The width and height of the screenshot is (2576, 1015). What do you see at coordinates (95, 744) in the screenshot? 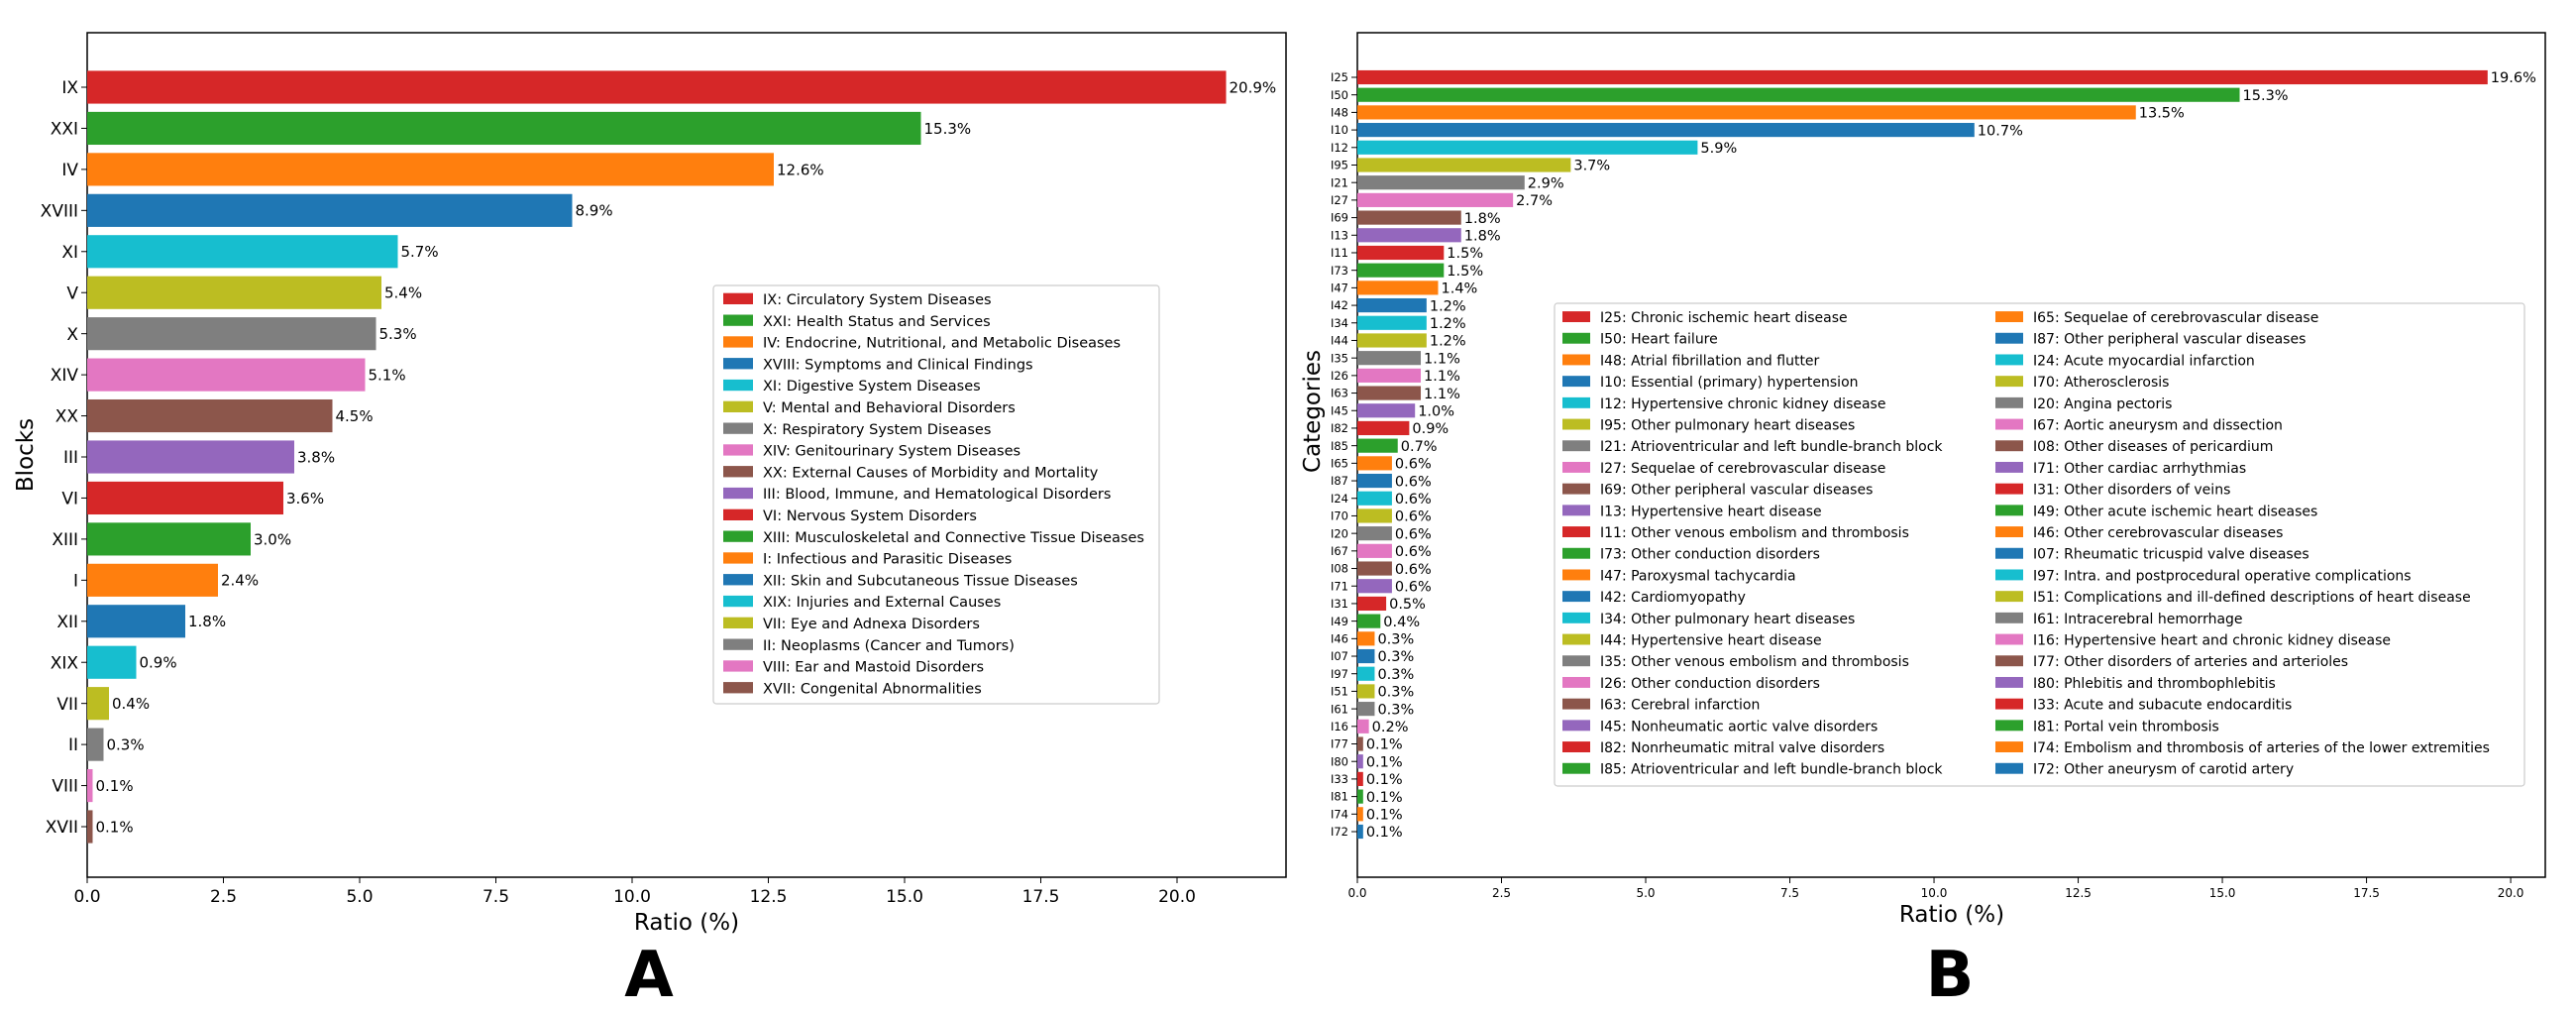
I see `panel-a-bar-ii` at bounding box center [95, 744].